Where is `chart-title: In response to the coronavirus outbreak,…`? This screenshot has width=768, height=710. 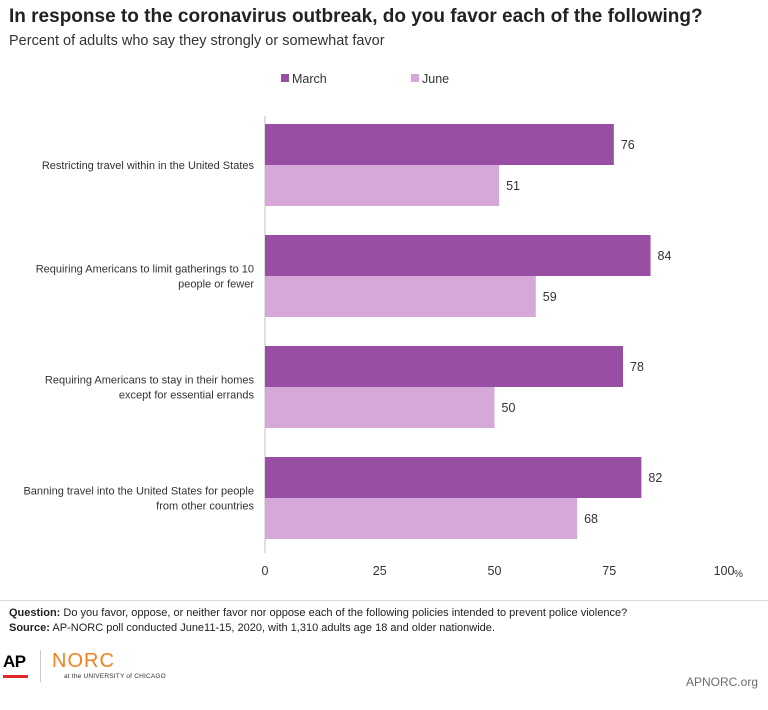 chart-title: In response to the coronavirus outbreak,… is located at coordinates (356, 16).